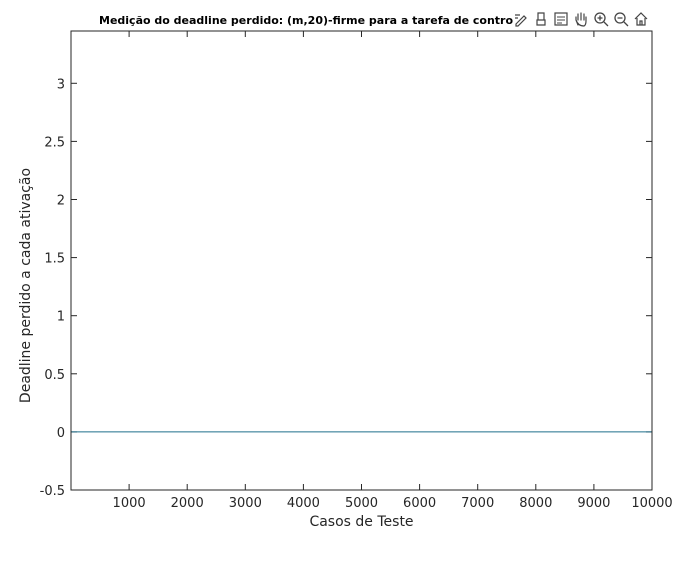  Describe the element at coordinates (641, 19) in the screenshot. I see `home-icon` at that location.